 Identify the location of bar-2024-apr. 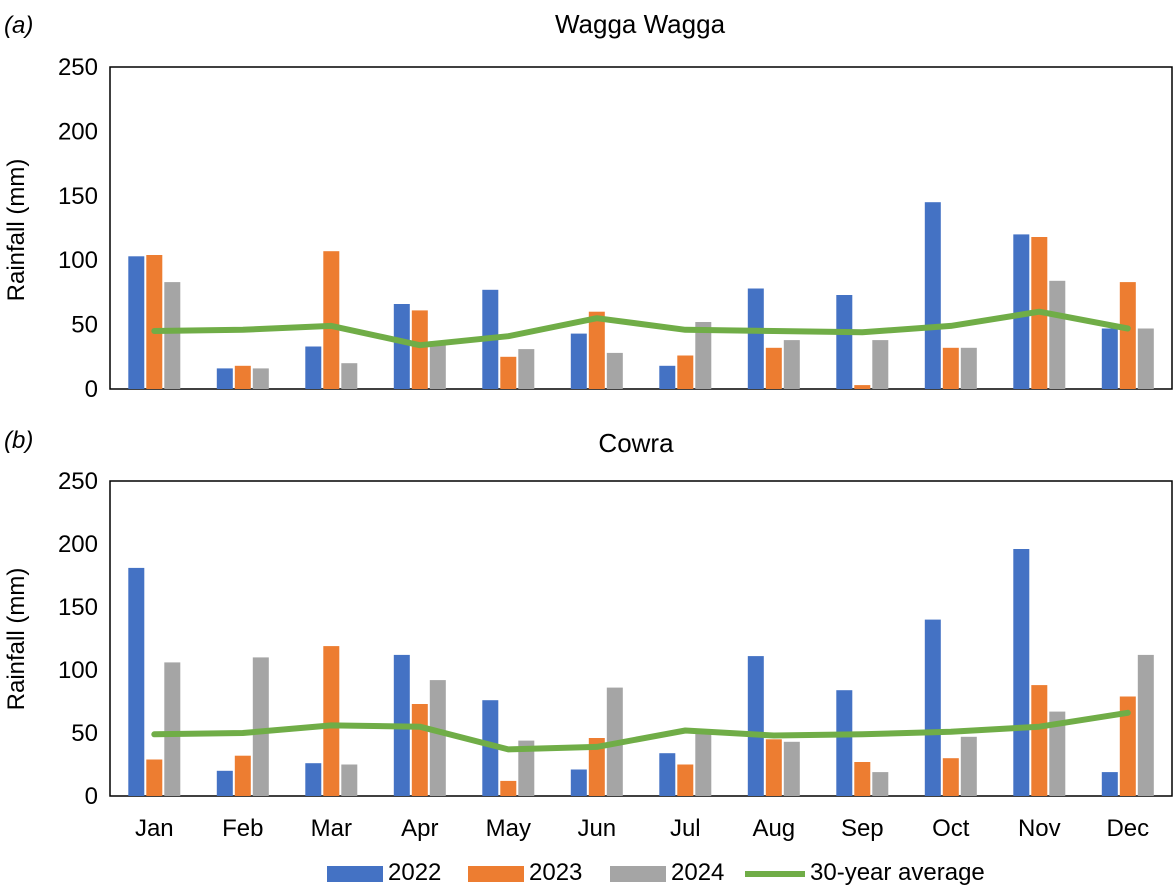
(437, 365).